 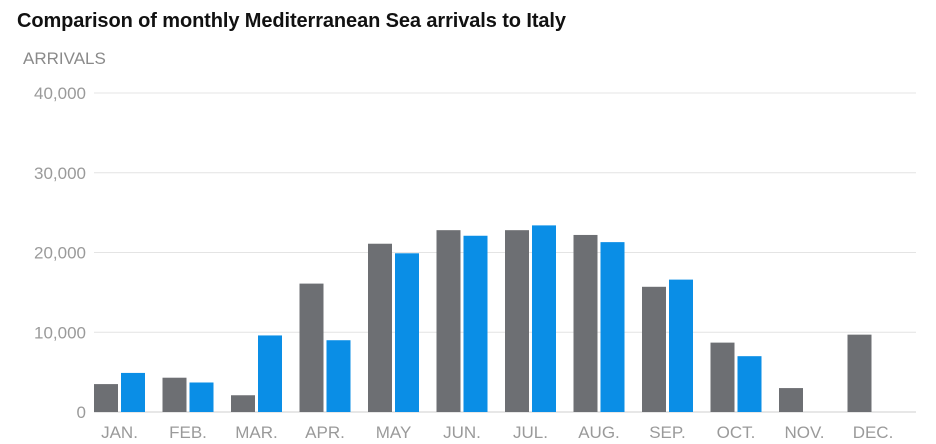 What do you see at coordinates (599, 432) in the screenshot?
I see `x-tick-label: AUG.` at bounding box center [599, 432].